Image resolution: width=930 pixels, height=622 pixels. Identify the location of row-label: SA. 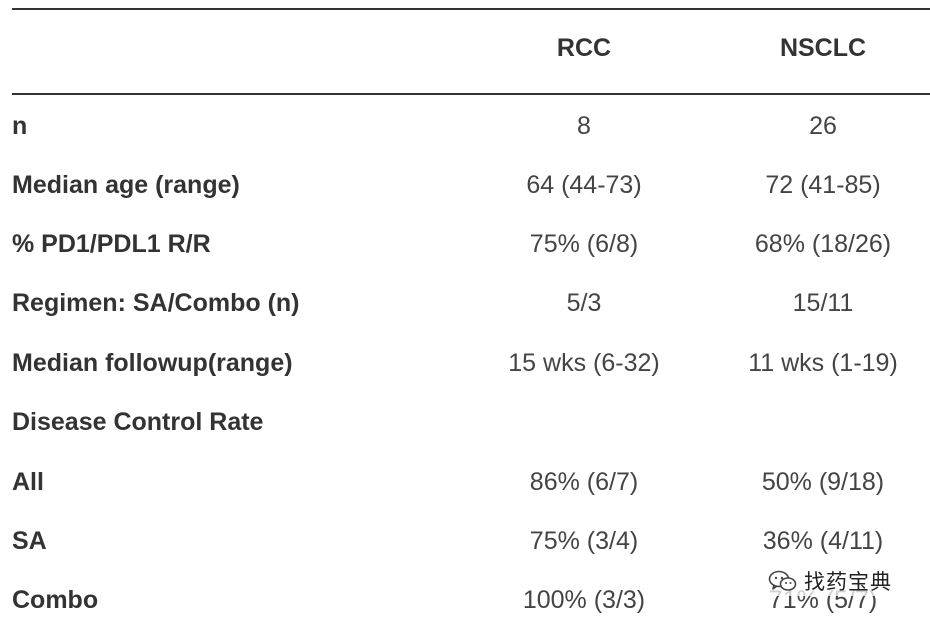
(29, 541).